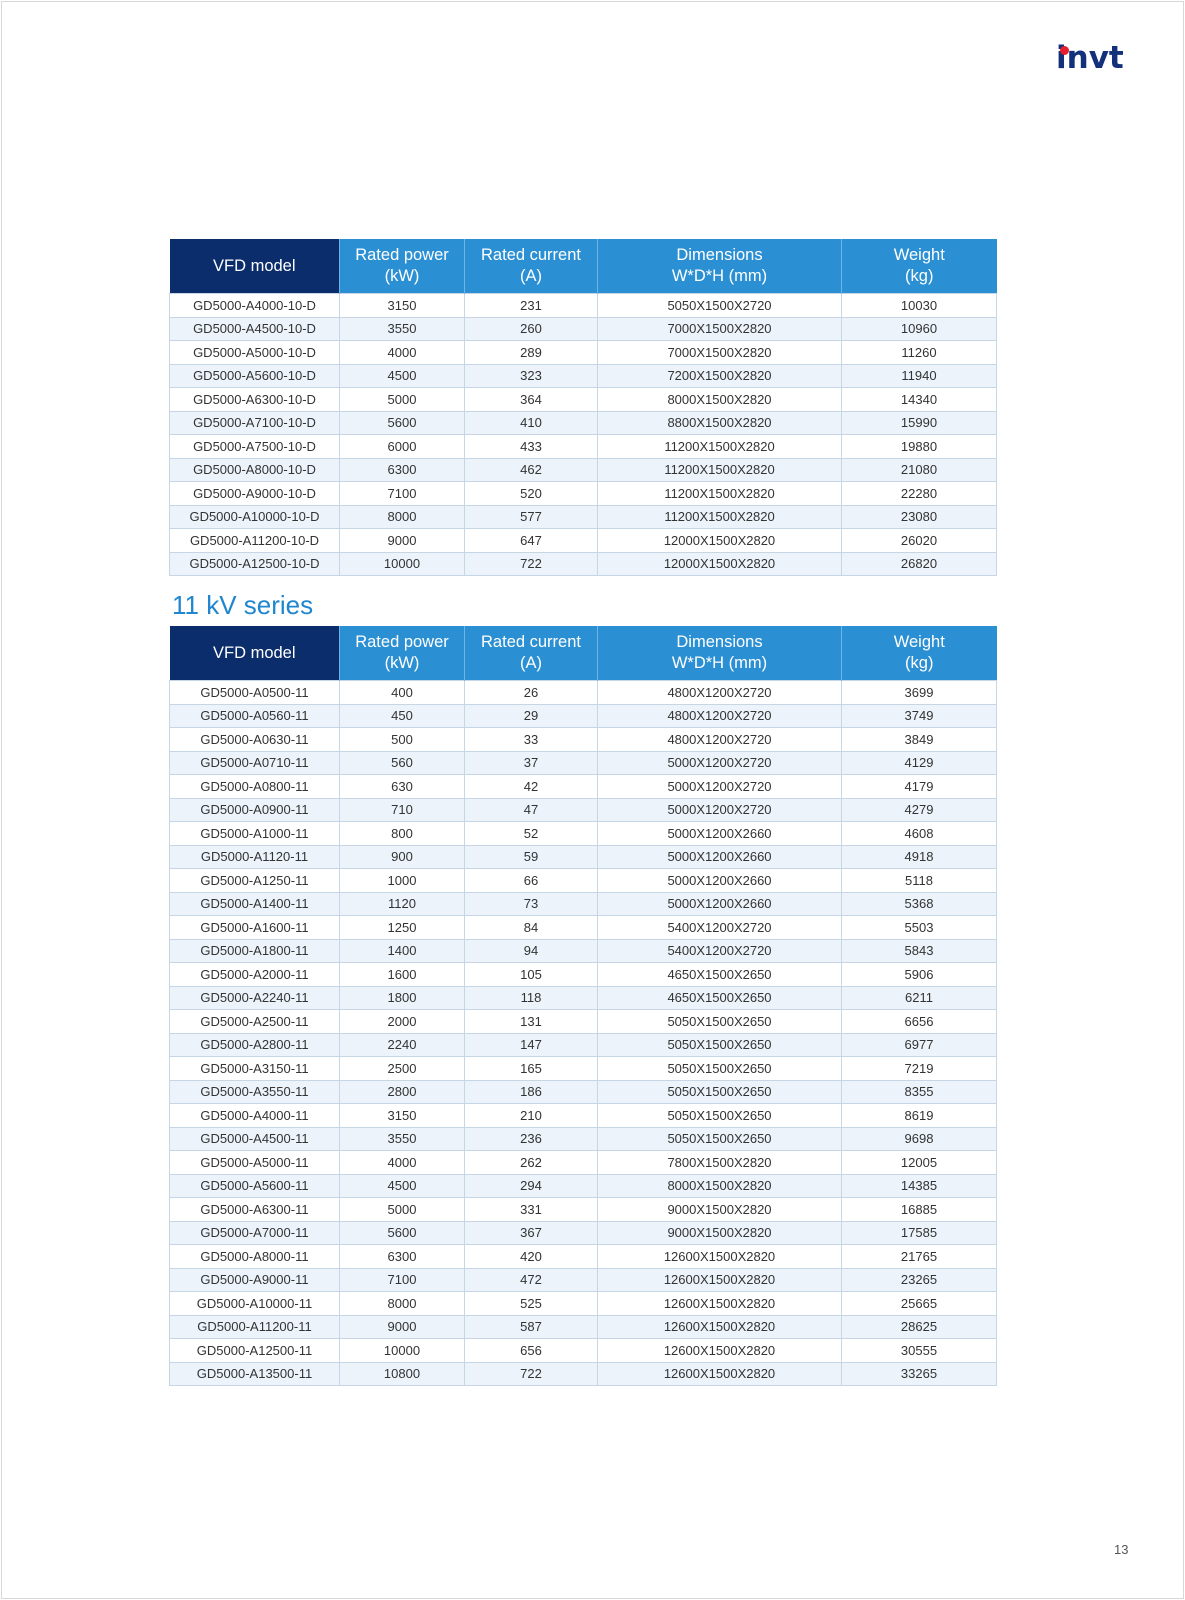  I want to click on header-line: Dimensions, so click(719, 642).